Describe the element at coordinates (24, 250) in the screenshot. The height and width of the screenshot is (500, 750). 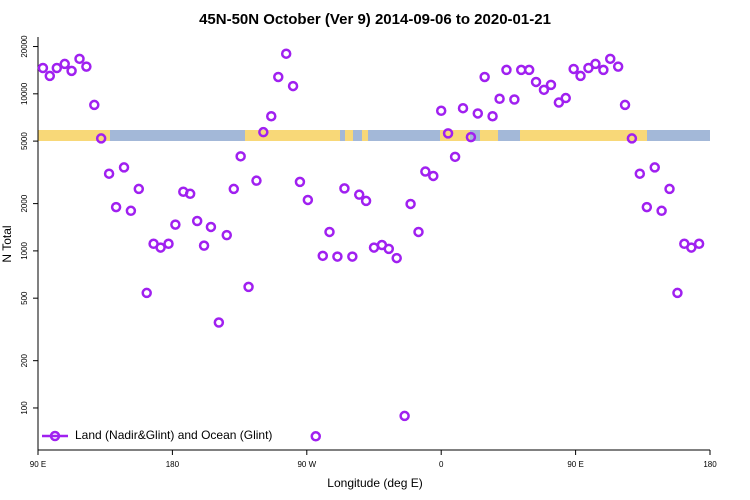
I see `y-tick-label: 1000` at that location.